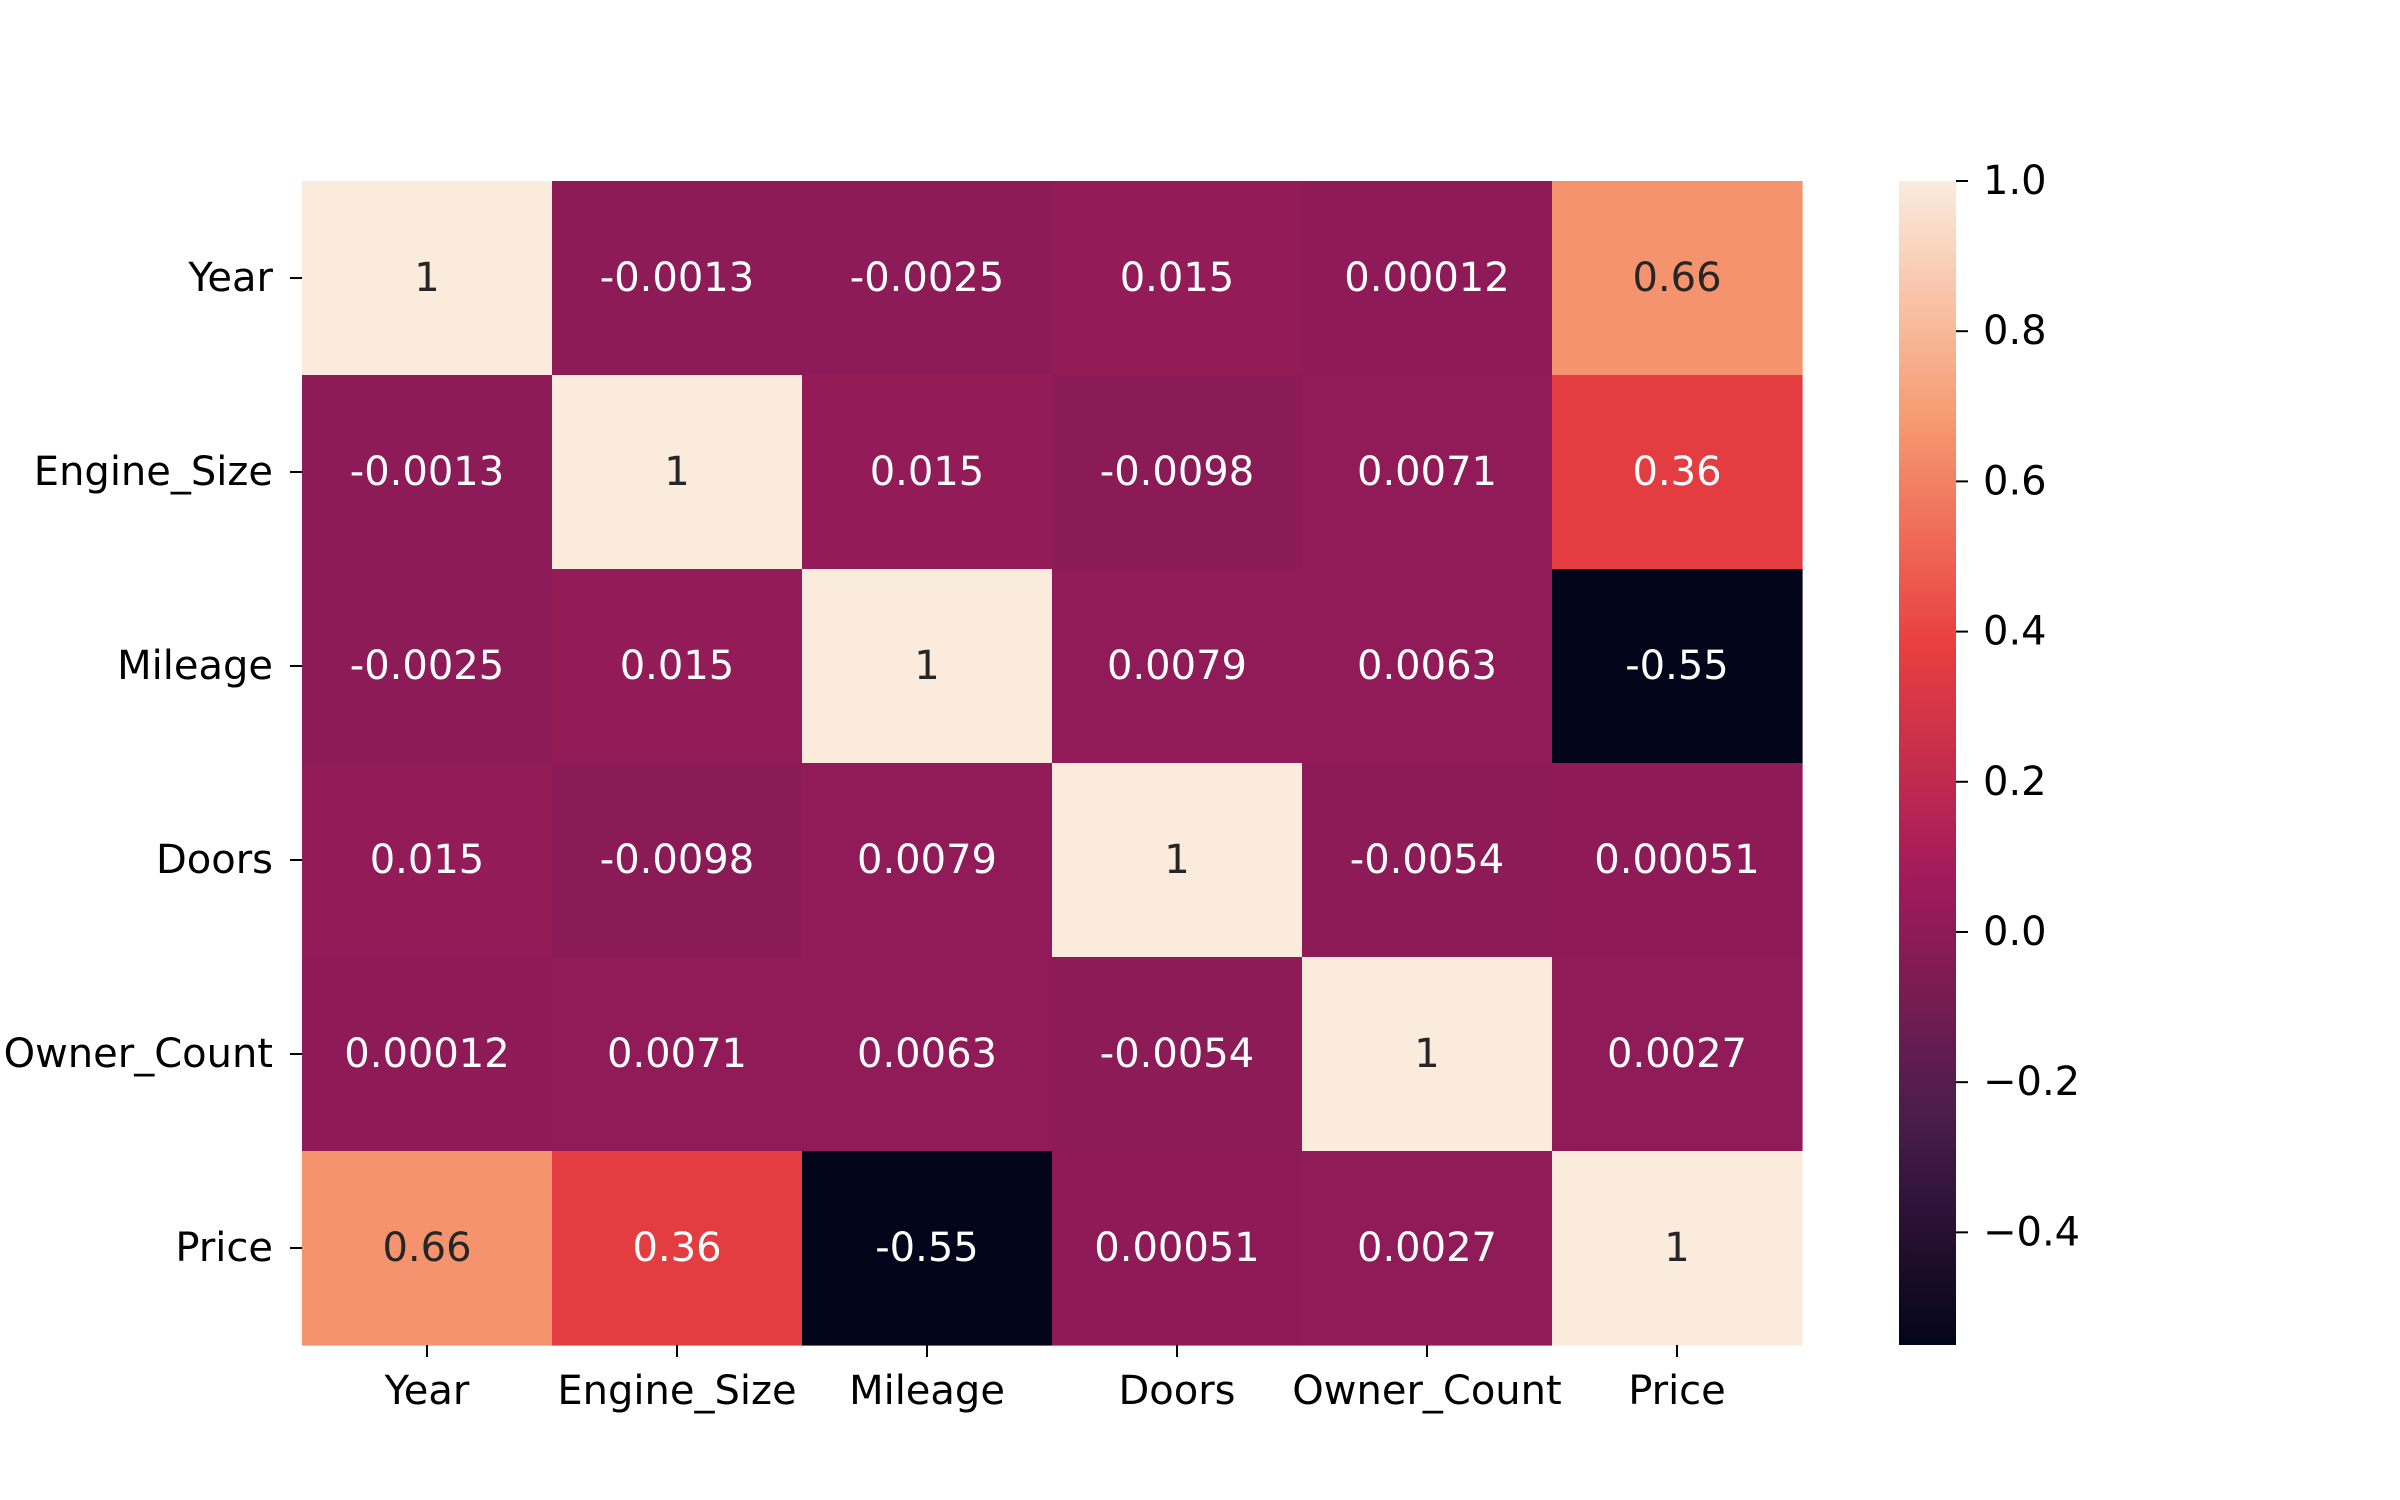  I want to click on y-tick-label: Doors, so click(214, 860).